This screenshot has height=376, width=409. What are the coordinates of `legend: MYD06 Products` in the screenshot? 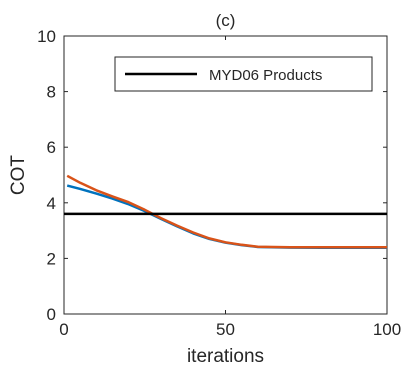 It's located at (243, 74).